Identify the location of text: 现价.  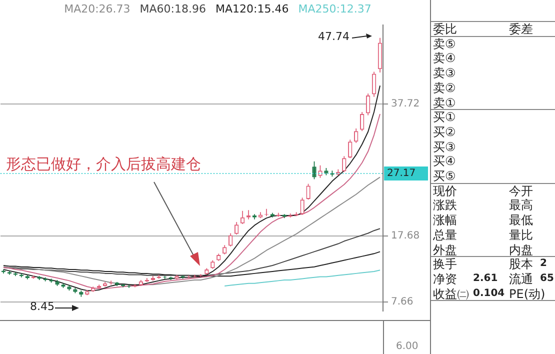
(445, 191).